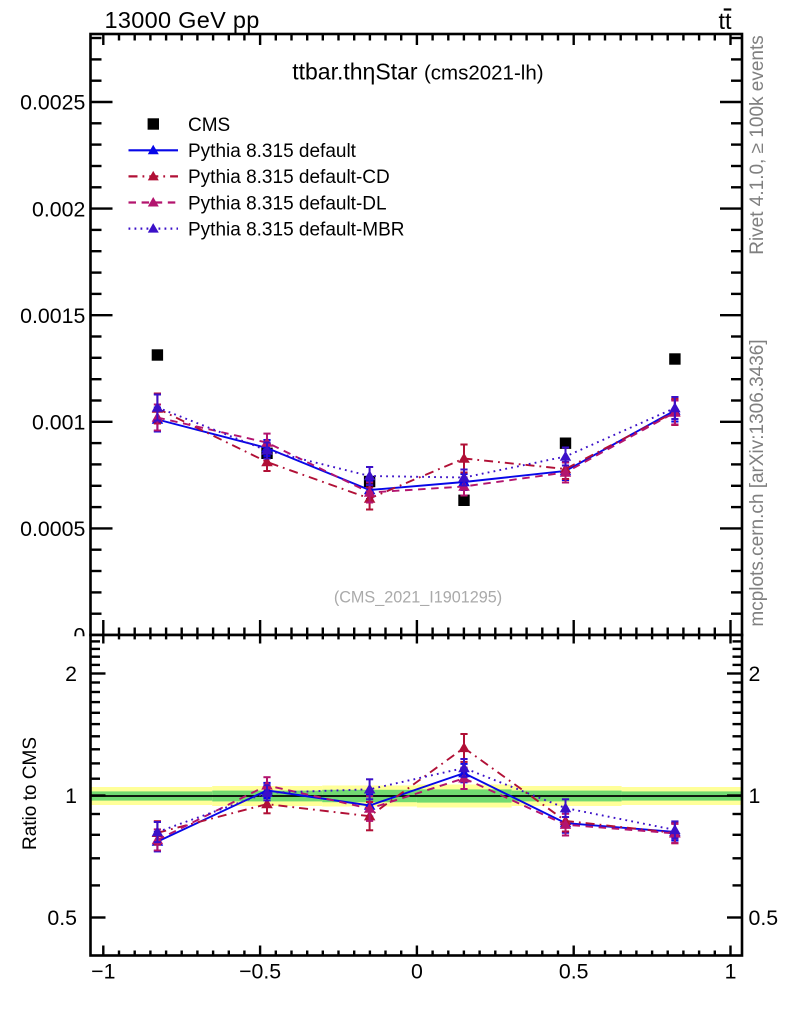 The width and height of the screenshot is (786, 1024). Describe the element at coordinates (103, 972) in the screenshot. I see `svg-text: −1` at that location.